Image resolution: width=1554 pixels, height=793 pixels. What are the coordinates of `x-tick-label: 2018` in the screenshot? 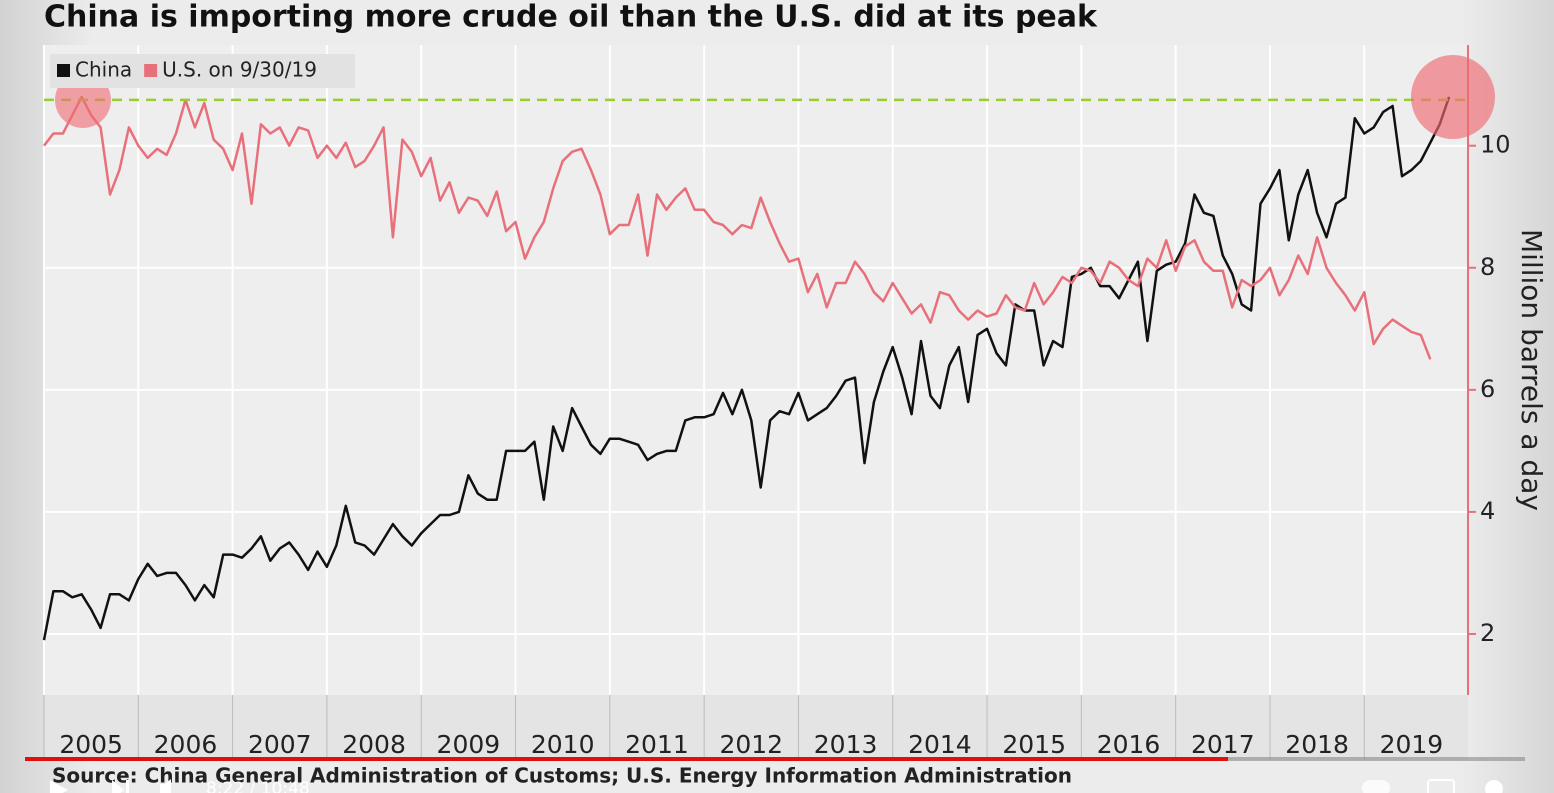 It's located at (1317, 744).